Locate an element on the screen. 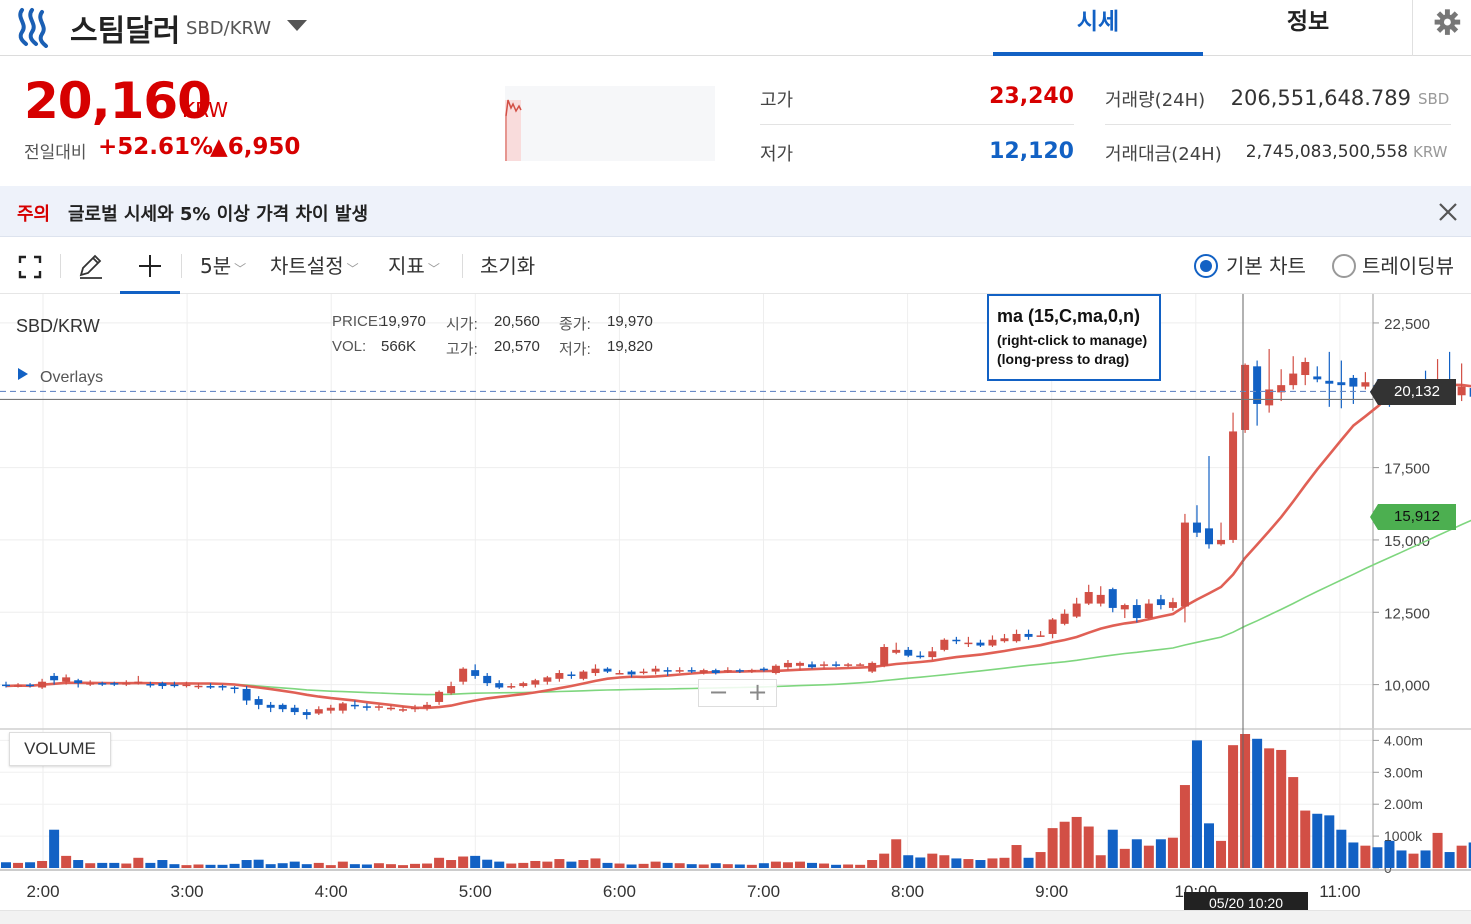 Image resolution: width=1471 pixels, height=924 pixels. volume-24h-label: 거래량(24H) is located at coordinates (1155, 100).